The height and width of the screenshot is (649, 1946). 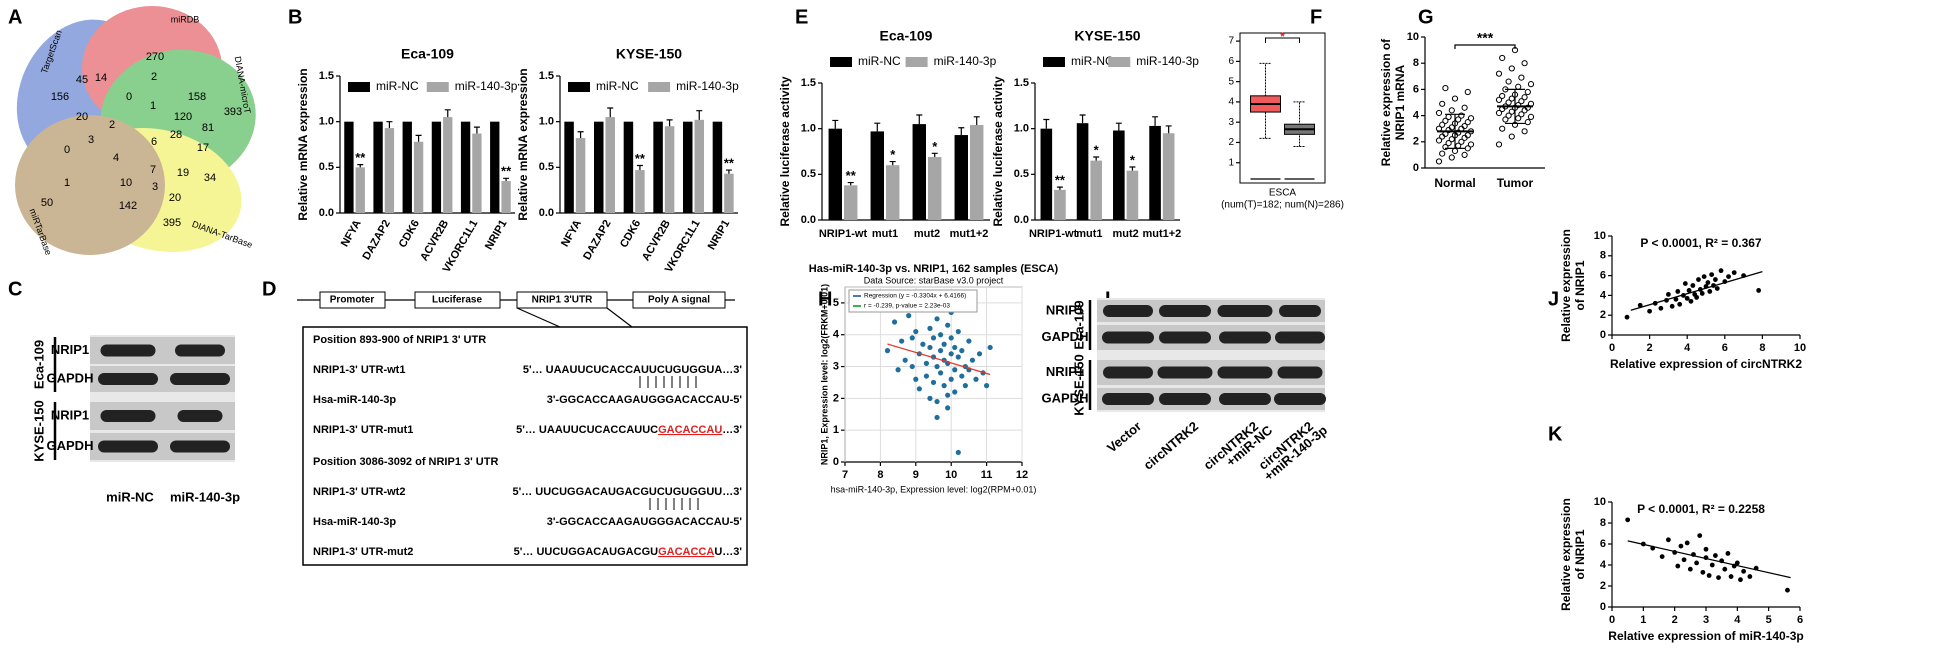 I want to click on panel-label: F, so click(x=1316, y=17).